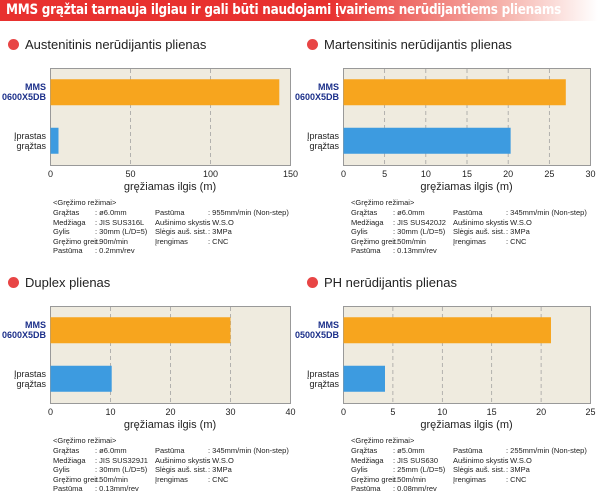 This screenshot has width=598, height=500. What do you see at coordinates (111, 241) in the screenshot?
I see `condition-value: : 90m/min` at bounding box center [111, 241].